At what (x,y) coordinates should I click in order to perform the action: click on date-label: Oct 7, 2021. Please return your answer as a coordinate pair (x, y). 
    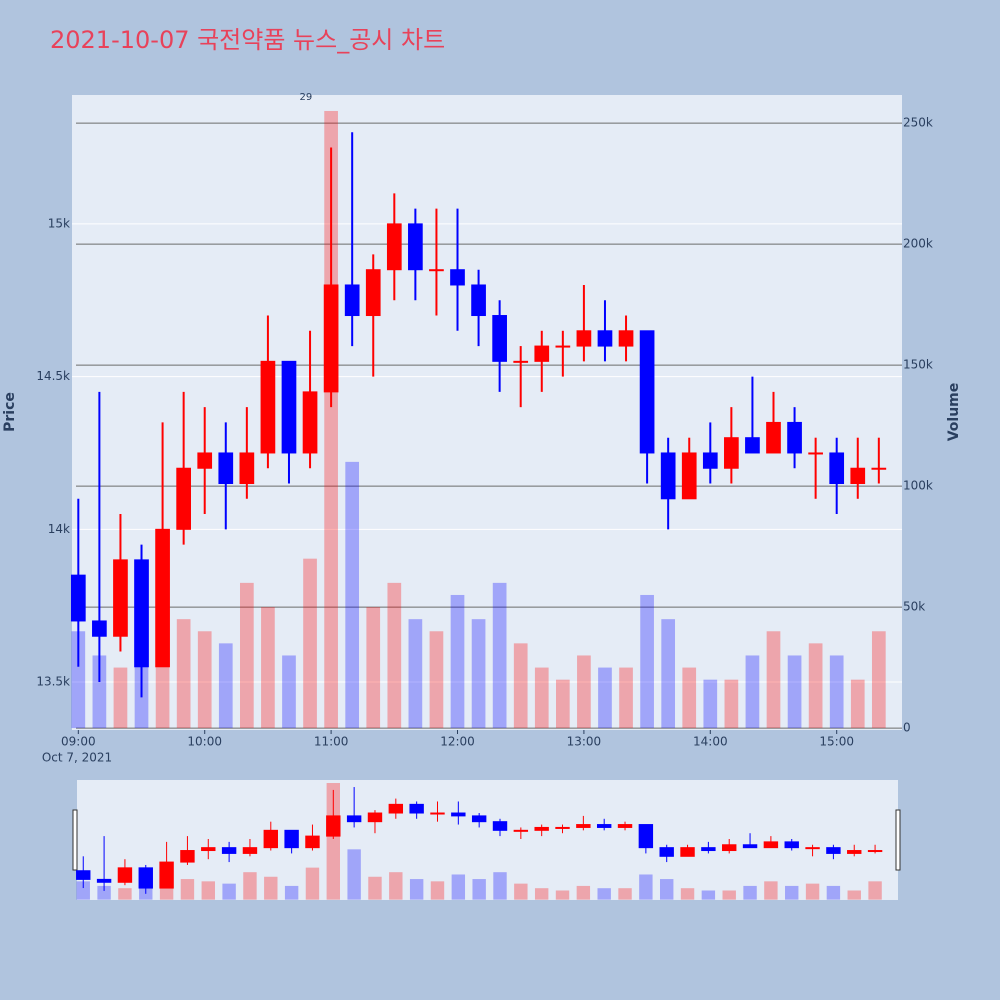
    Looking at the image, I should click on (77, 758).